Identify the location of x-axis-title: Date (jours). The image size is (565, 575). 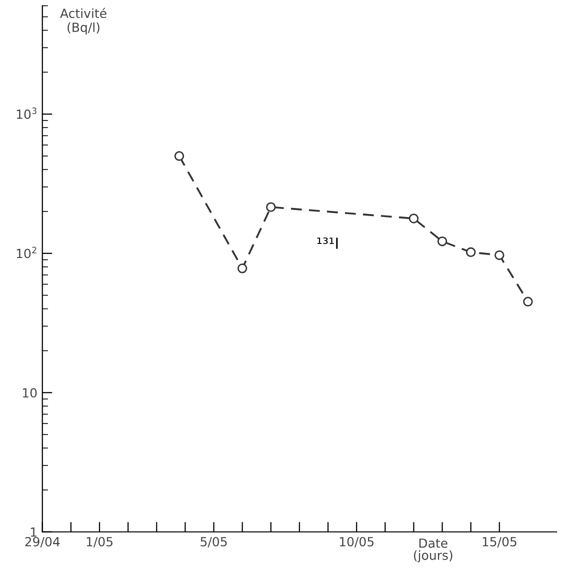
(433, 550).